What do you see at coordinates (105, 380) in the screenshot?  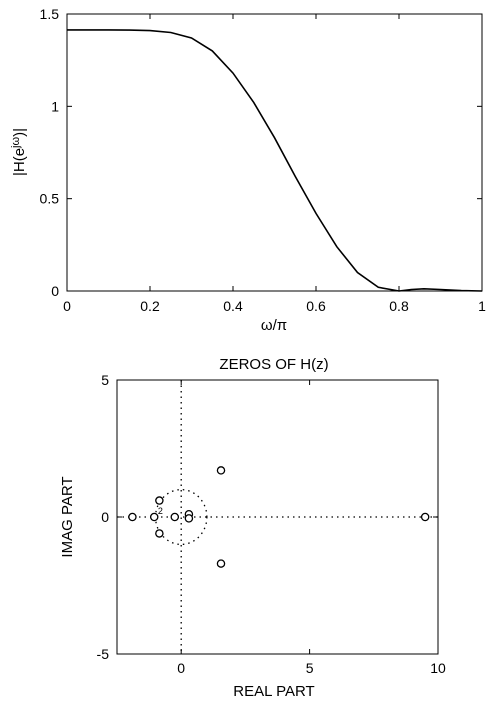 I see `plot2-ytick-label: 5` at bounding box center [105, 380].